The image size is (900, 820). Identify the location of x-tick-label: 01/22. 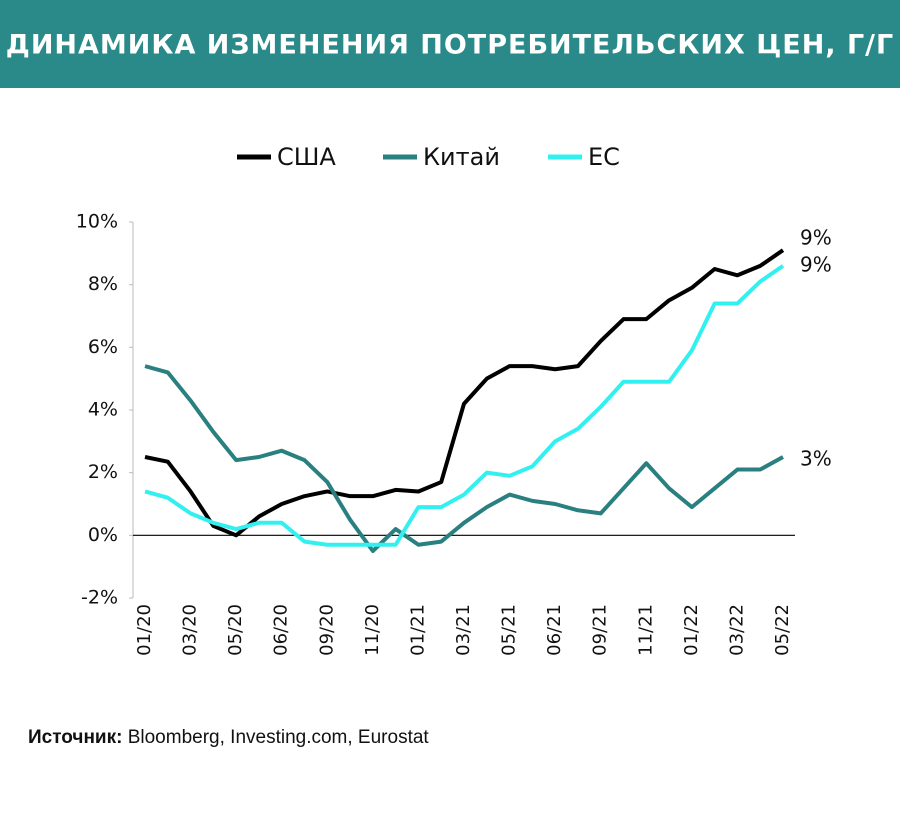
(691, 630).